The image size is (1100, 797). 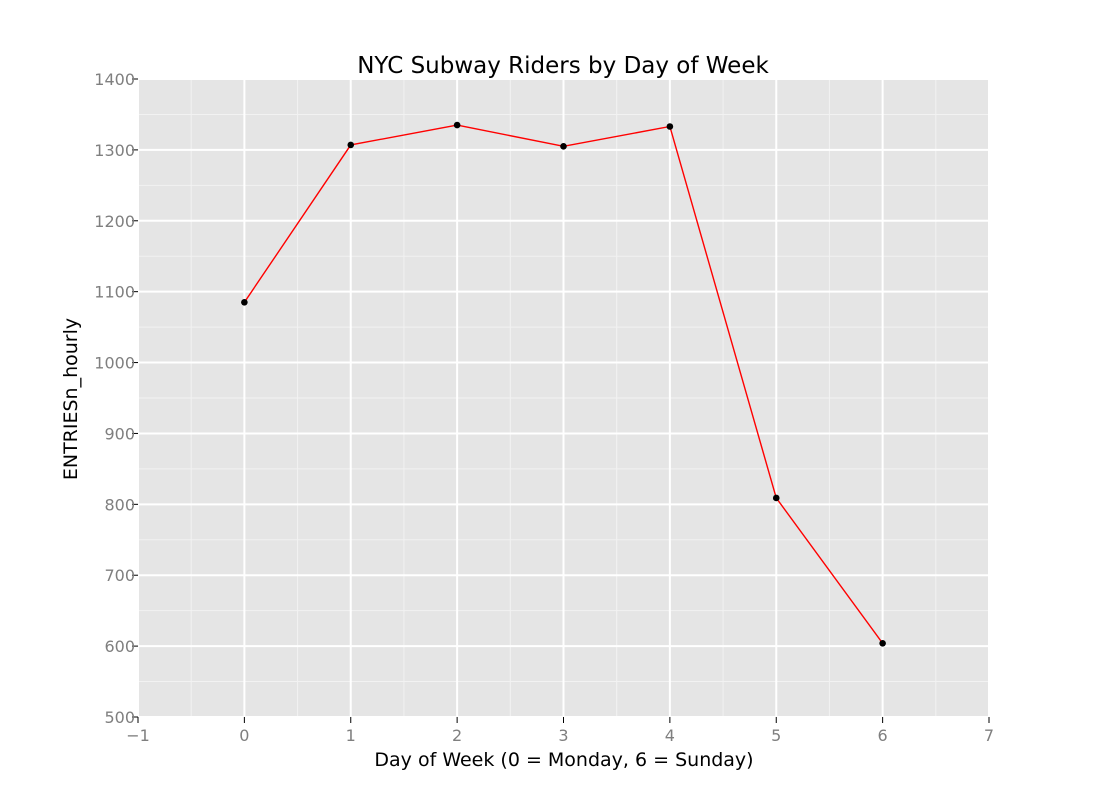 What do you see at coordinates (563, 66) in the screenshot?
I see `chart-title: NYC Subway Riders by Day of Week` at bounding box center [563, 66].